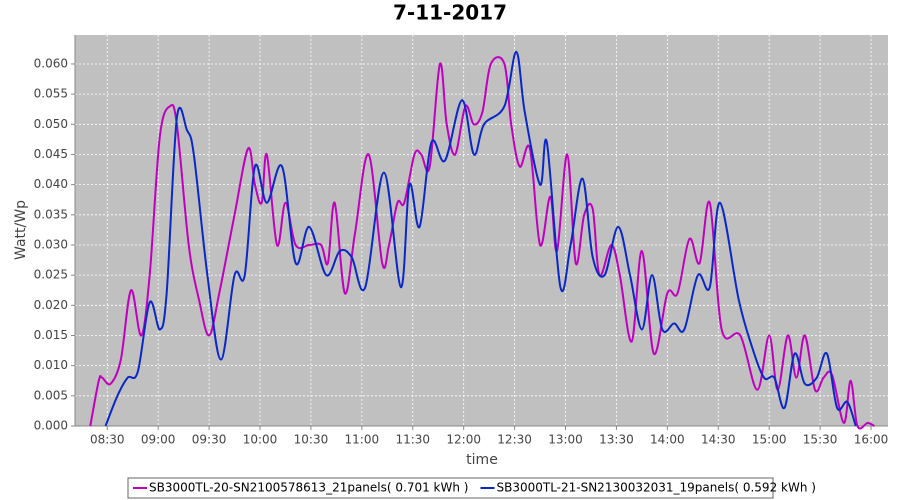 The width and height of the screenshot is (900, 500). What do you see at coordinates (311, 440) in the screenshot?
I see `x-tick-label: 10:30` at bounding box center [311, 440].